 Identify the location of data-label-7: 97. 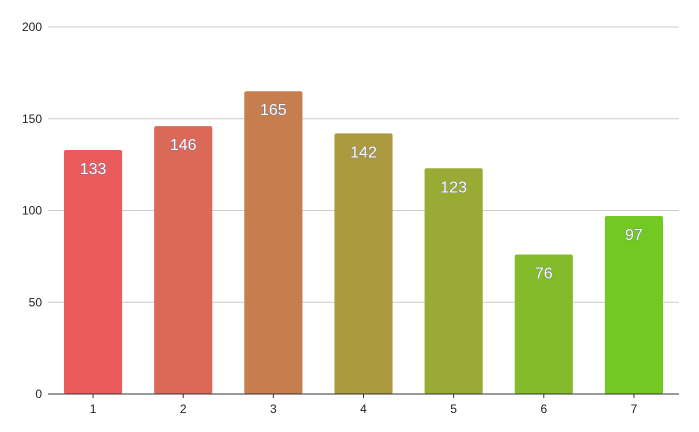
(634, 235).